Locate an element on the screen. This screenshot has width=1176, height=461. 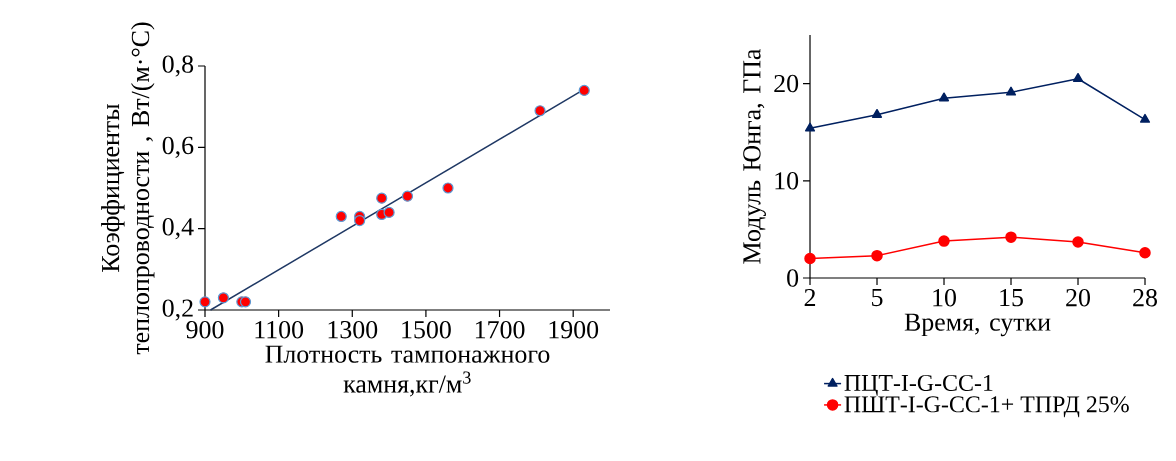
x-tick-label: 28 is located at coordinates (1145, 297).